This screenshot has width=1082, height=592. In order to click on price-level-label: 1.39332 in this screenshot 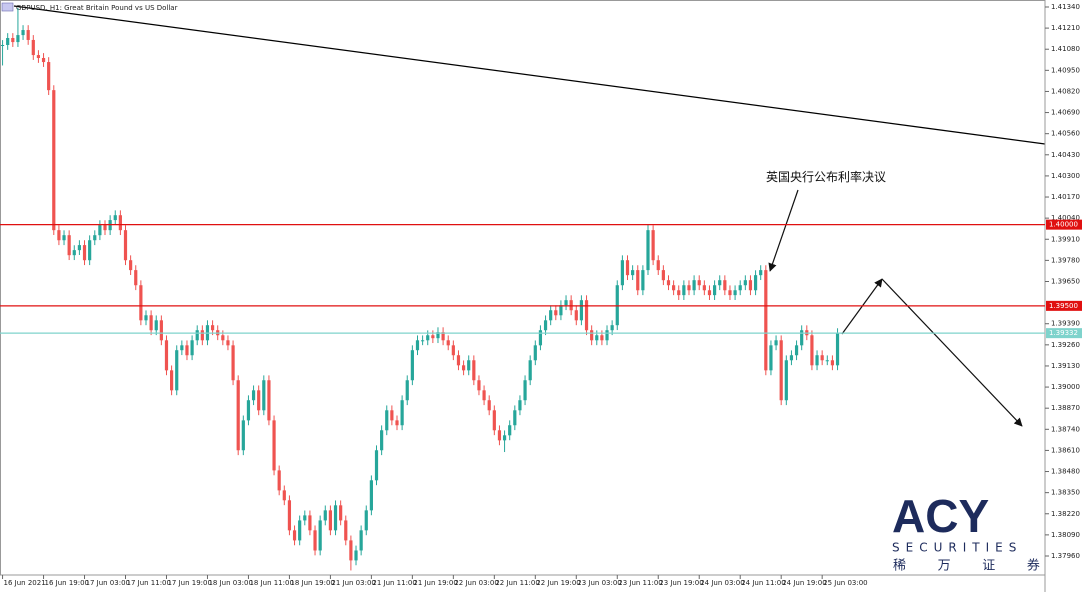, I will do `click(1063, 333)`.